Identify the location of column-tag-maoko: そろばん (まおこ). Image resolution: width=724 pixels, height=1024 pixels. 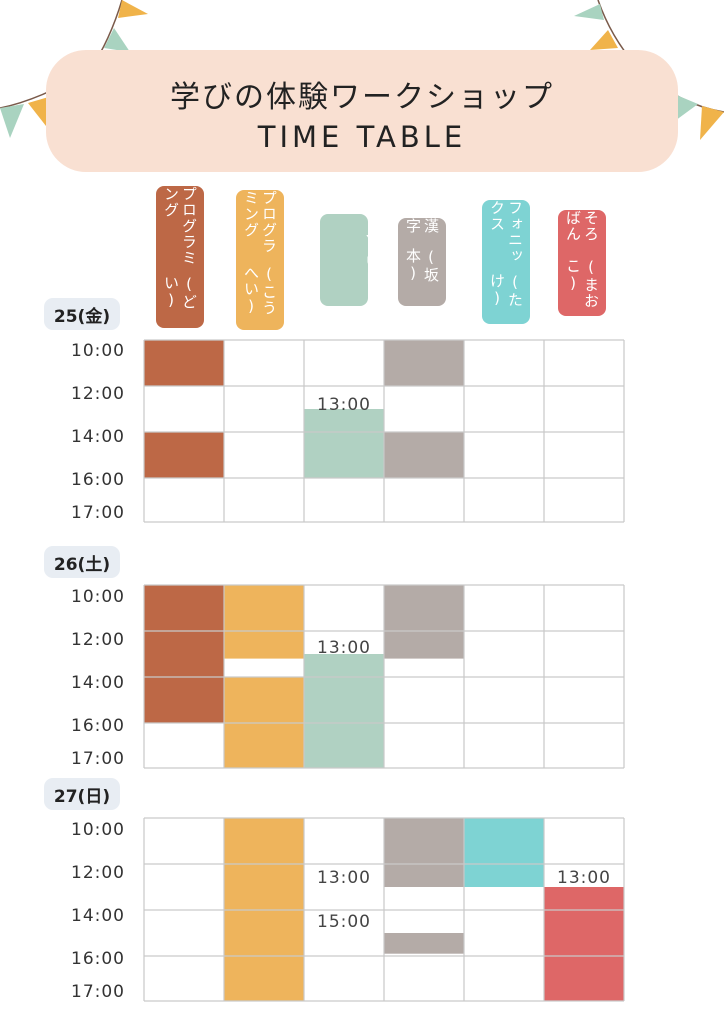
(582, 263).